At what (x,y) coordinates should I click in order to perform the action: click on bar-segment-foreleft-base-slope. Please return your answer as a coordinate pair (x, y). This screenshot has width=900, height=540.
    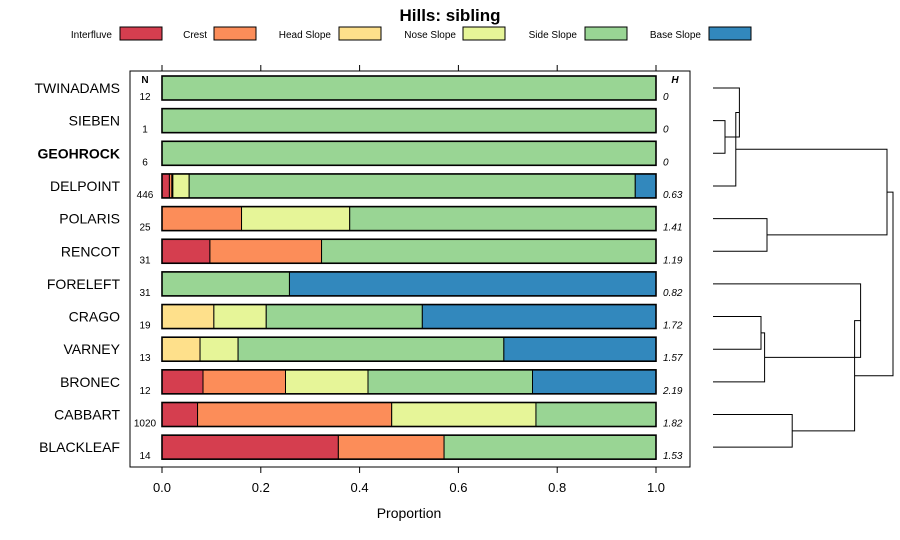
    Looking at the image, I should click on (472, 284).